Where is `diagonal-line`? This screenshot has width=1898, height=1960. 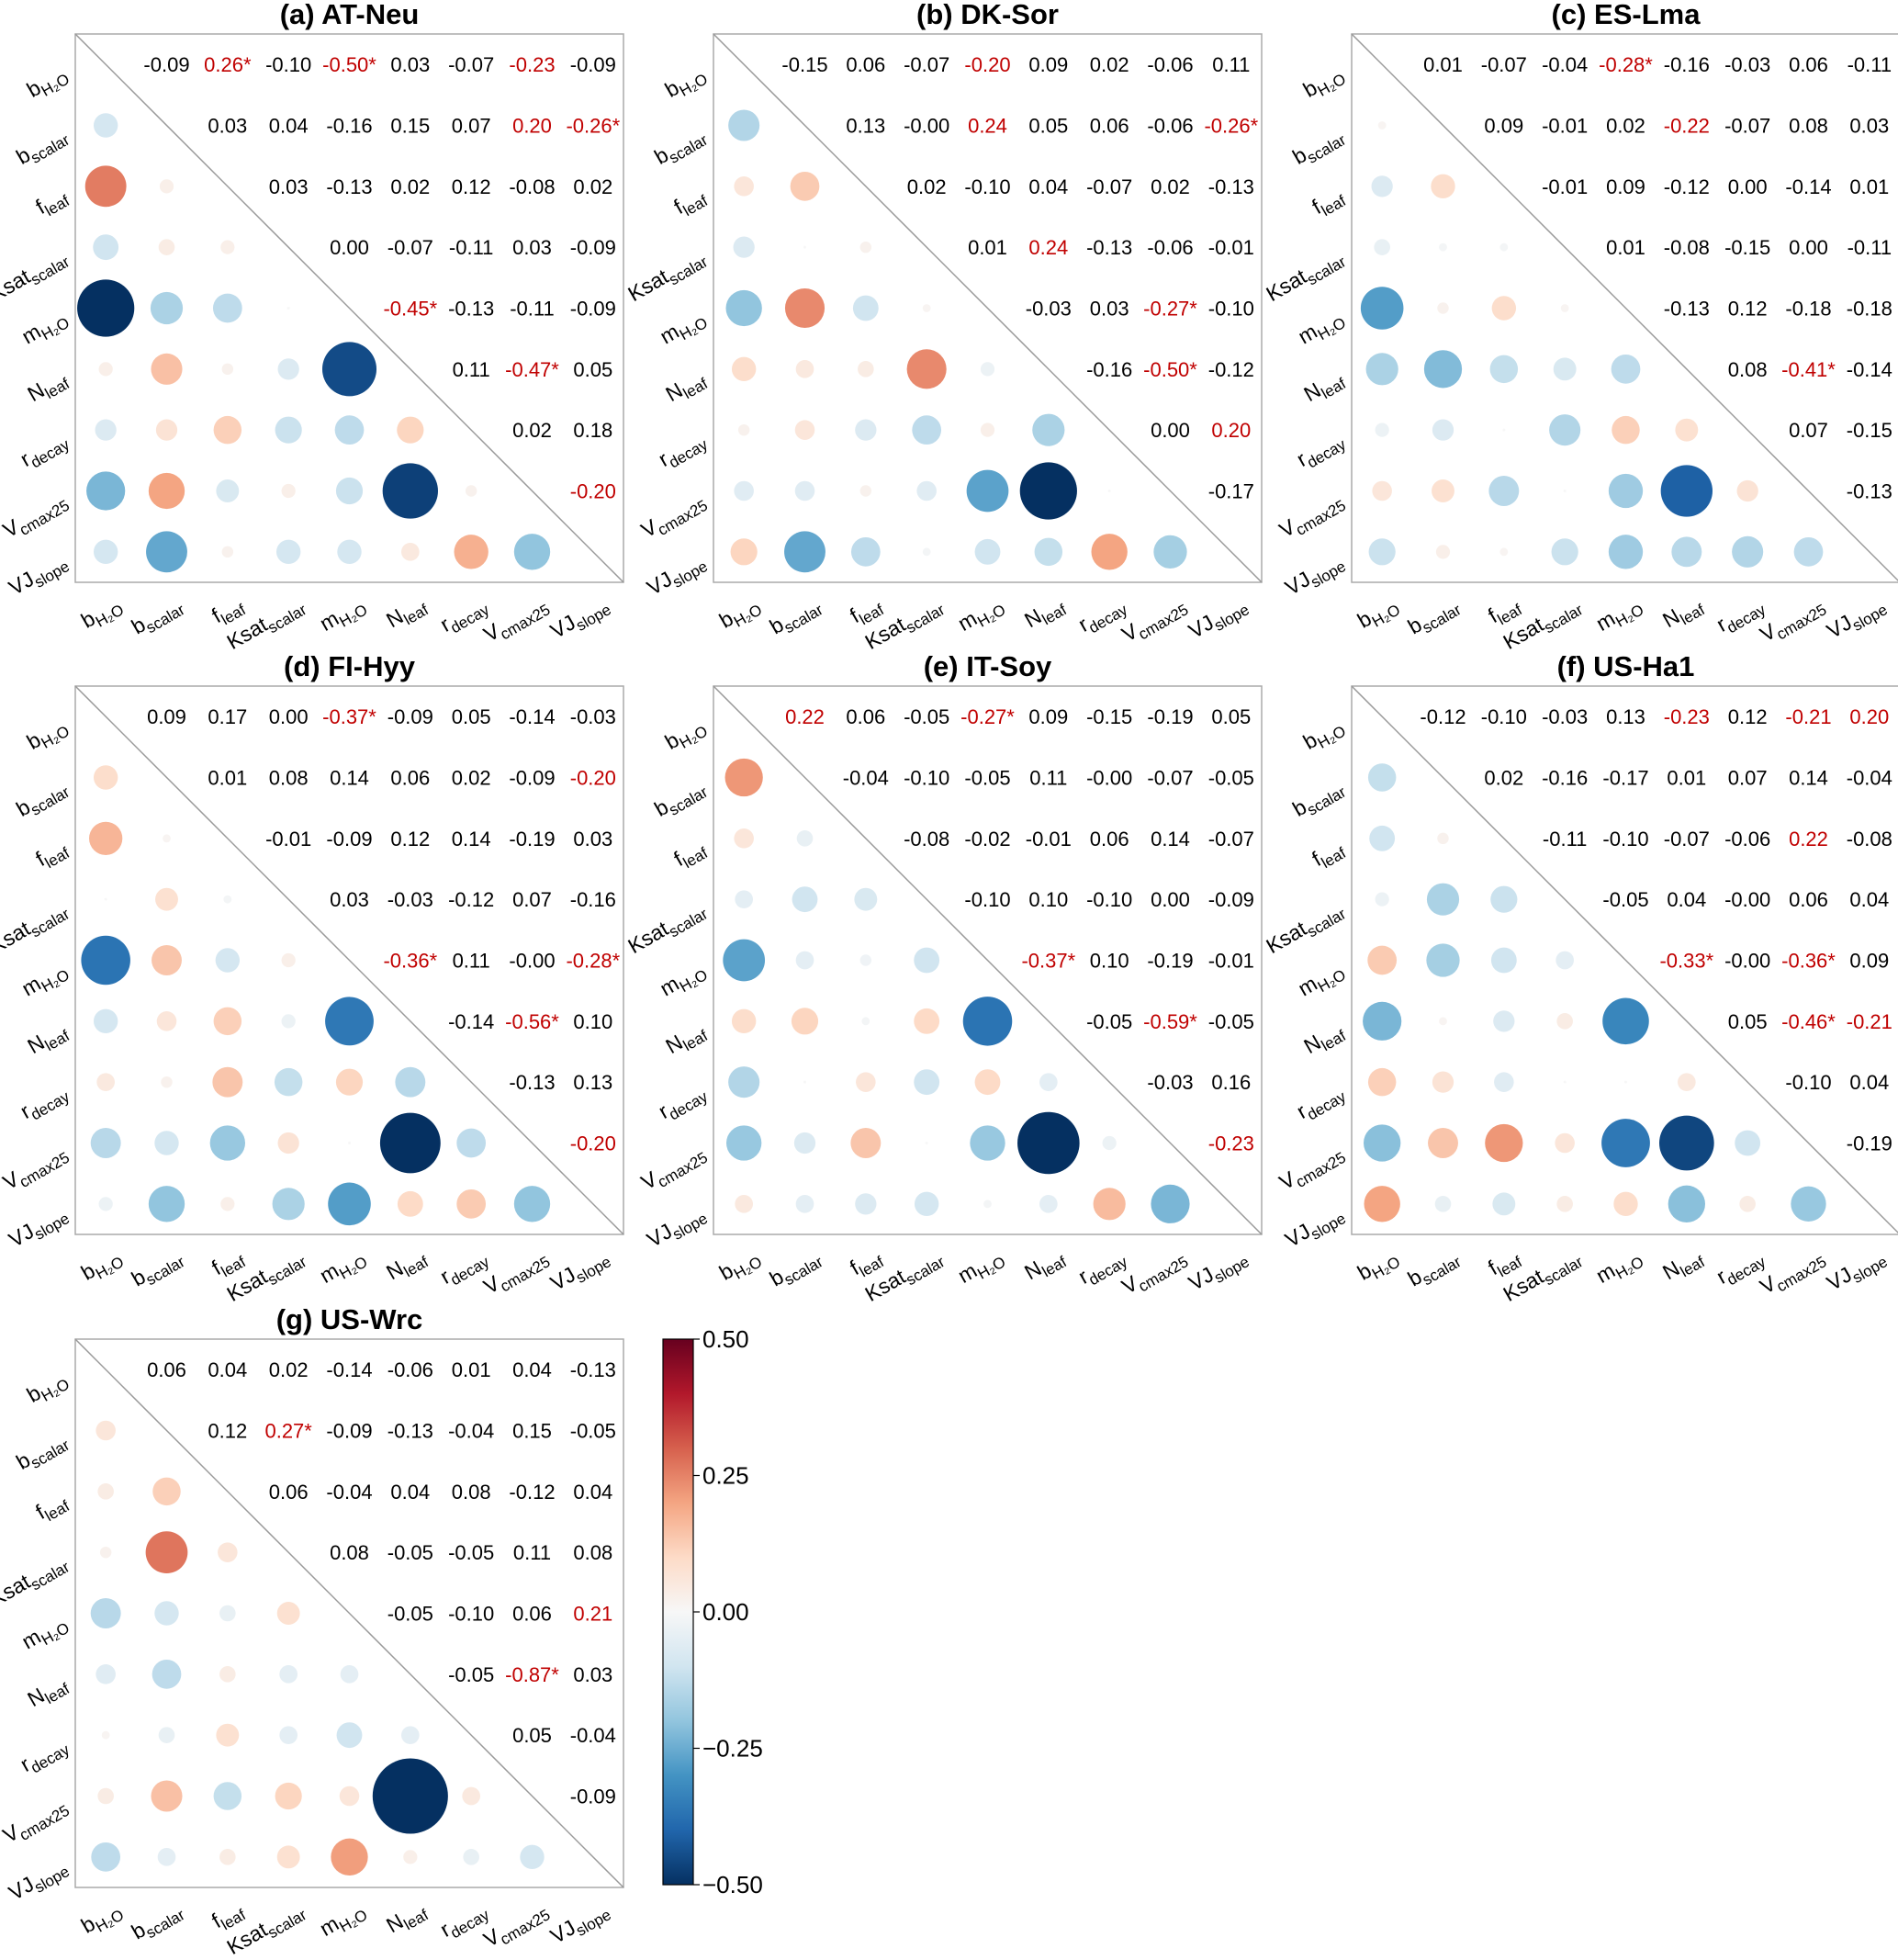 diagonal-line is located at coordinates (349, 960).